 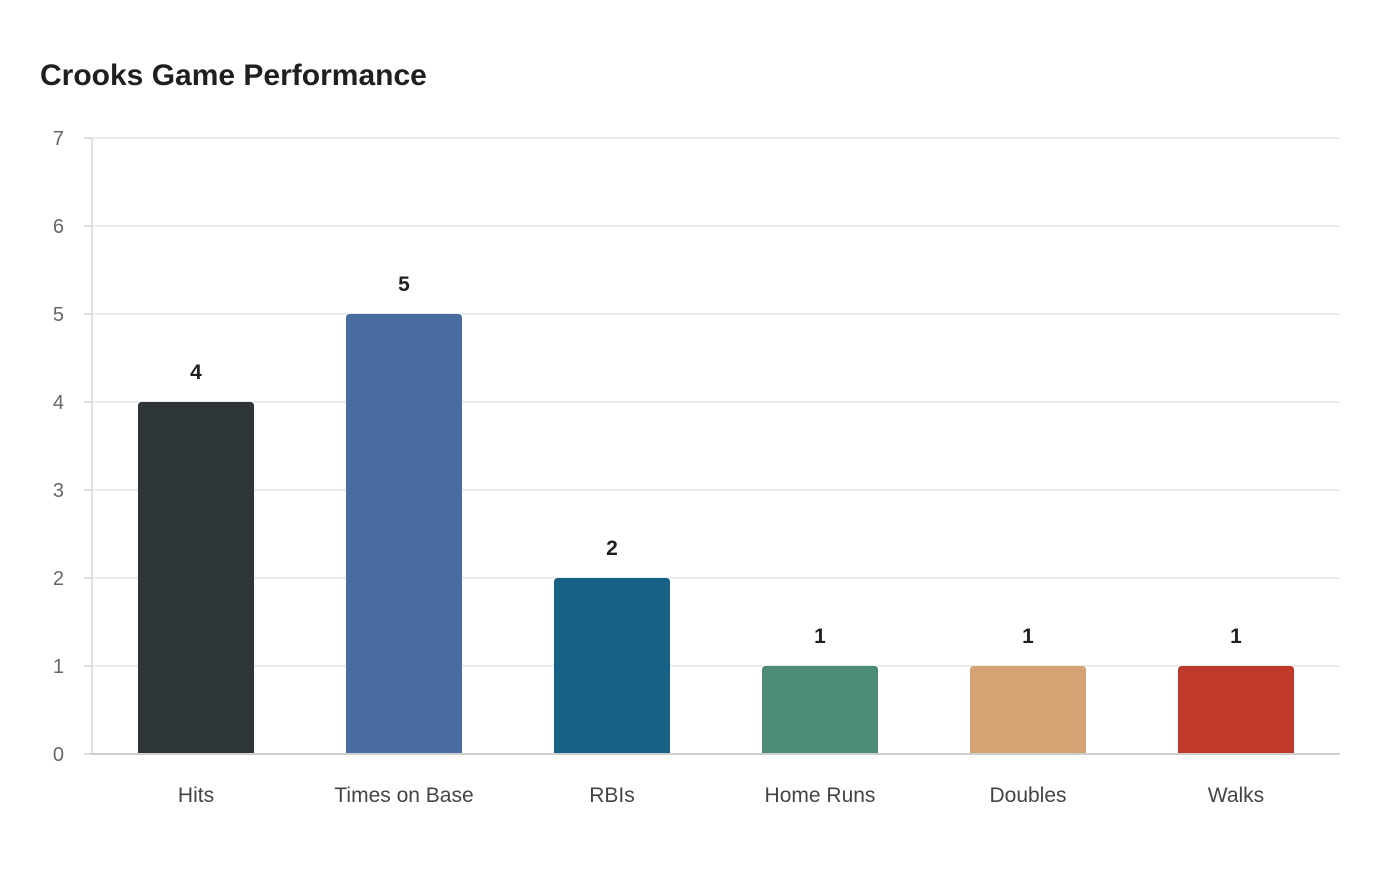 What do you see at coordinates (58, 403) in the screenshot?
I see `y-tick-label: 4` at bounding box center [58, 403].